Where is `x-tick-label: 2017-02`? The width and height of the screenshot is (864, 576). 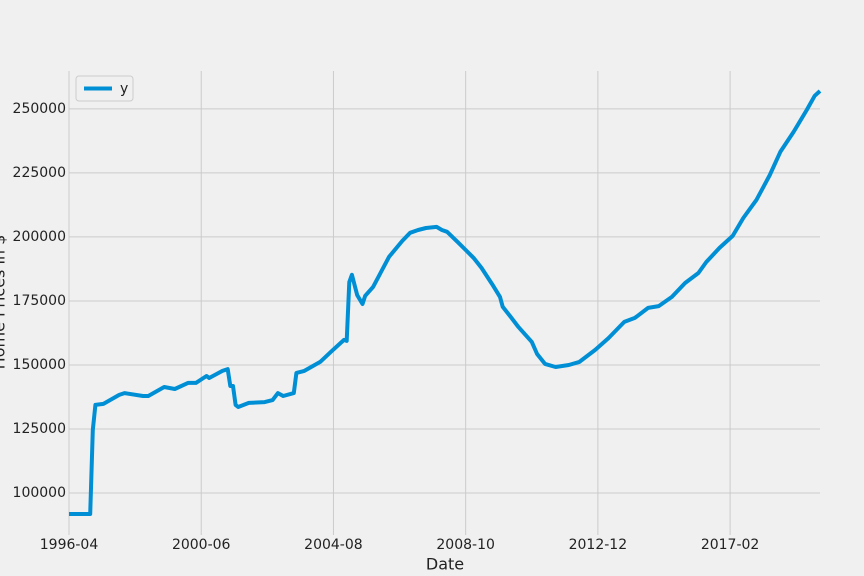
x-tick-label: 2017-02 is located at coordinates (730, 545).